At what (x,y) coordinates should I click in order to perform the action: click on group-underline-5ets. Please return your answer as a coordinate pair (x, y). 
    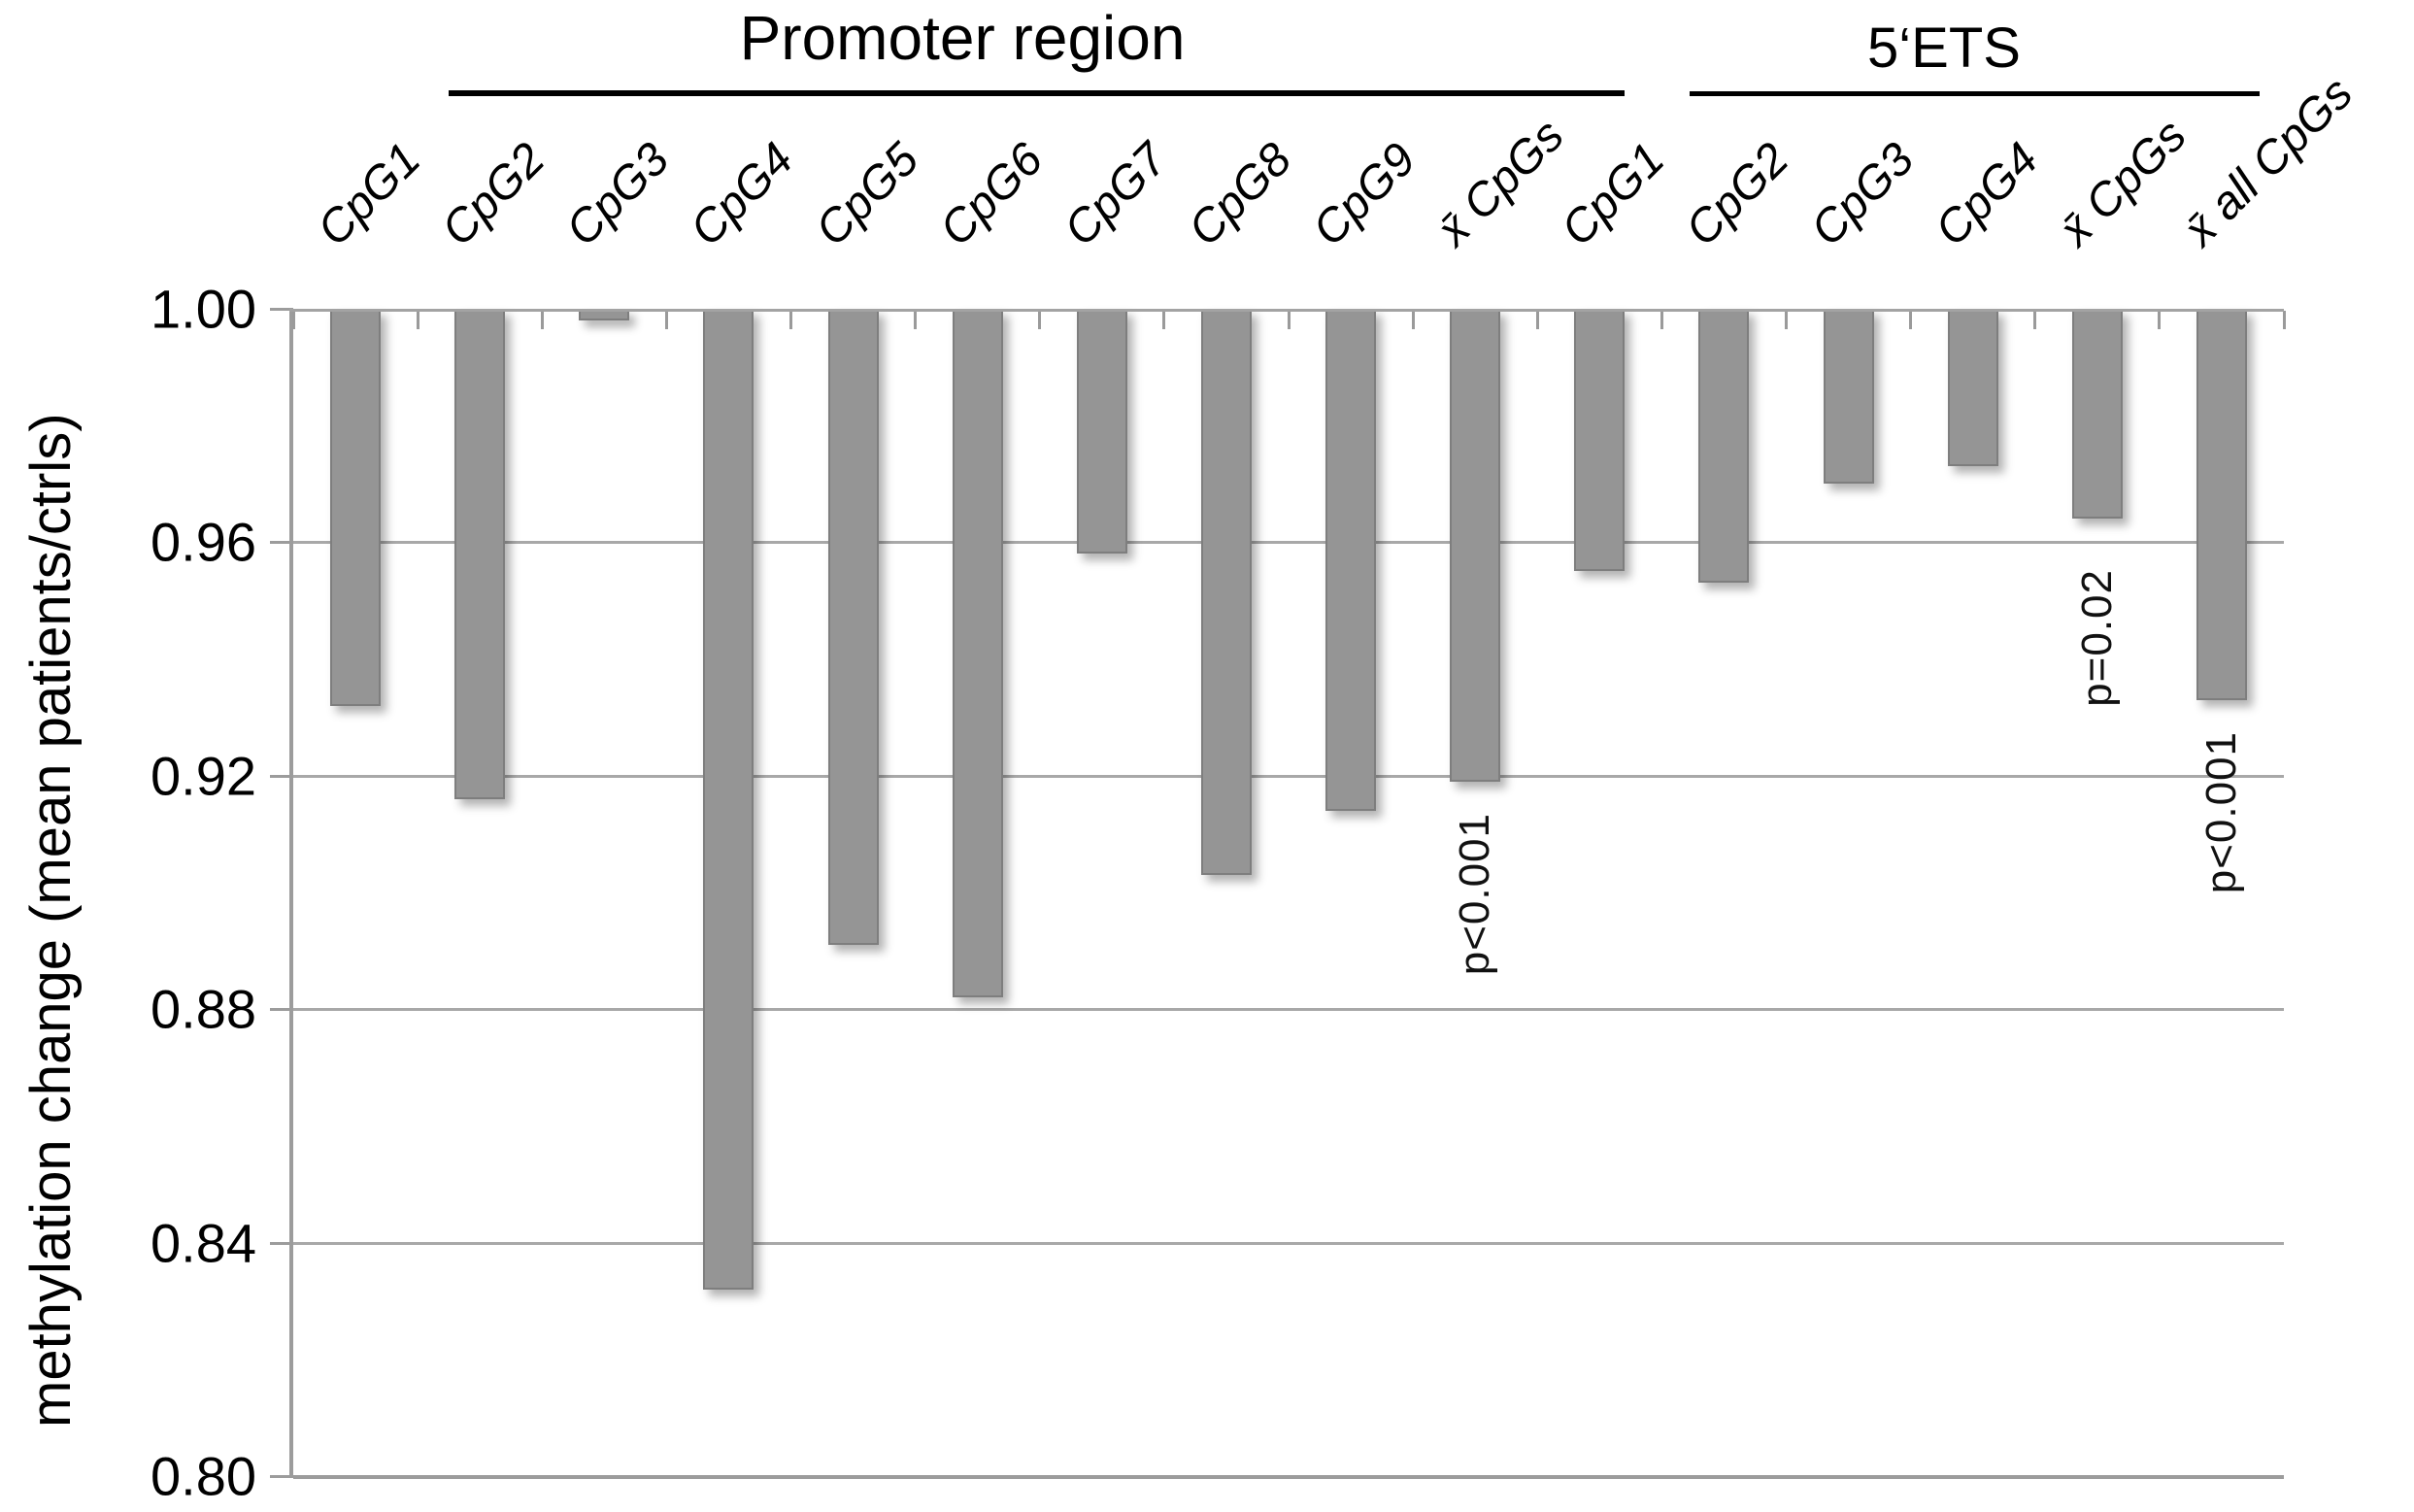
    Looking at the image, I should click on (1975, 93).